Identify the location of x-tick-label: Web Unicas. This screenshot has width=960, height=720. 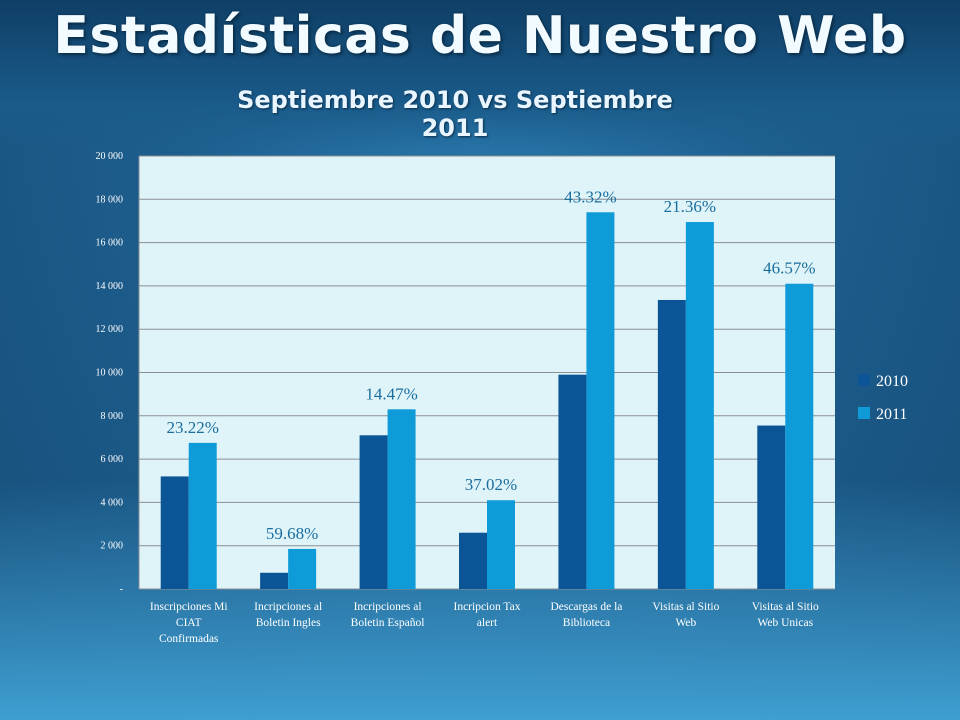
(785, 623).